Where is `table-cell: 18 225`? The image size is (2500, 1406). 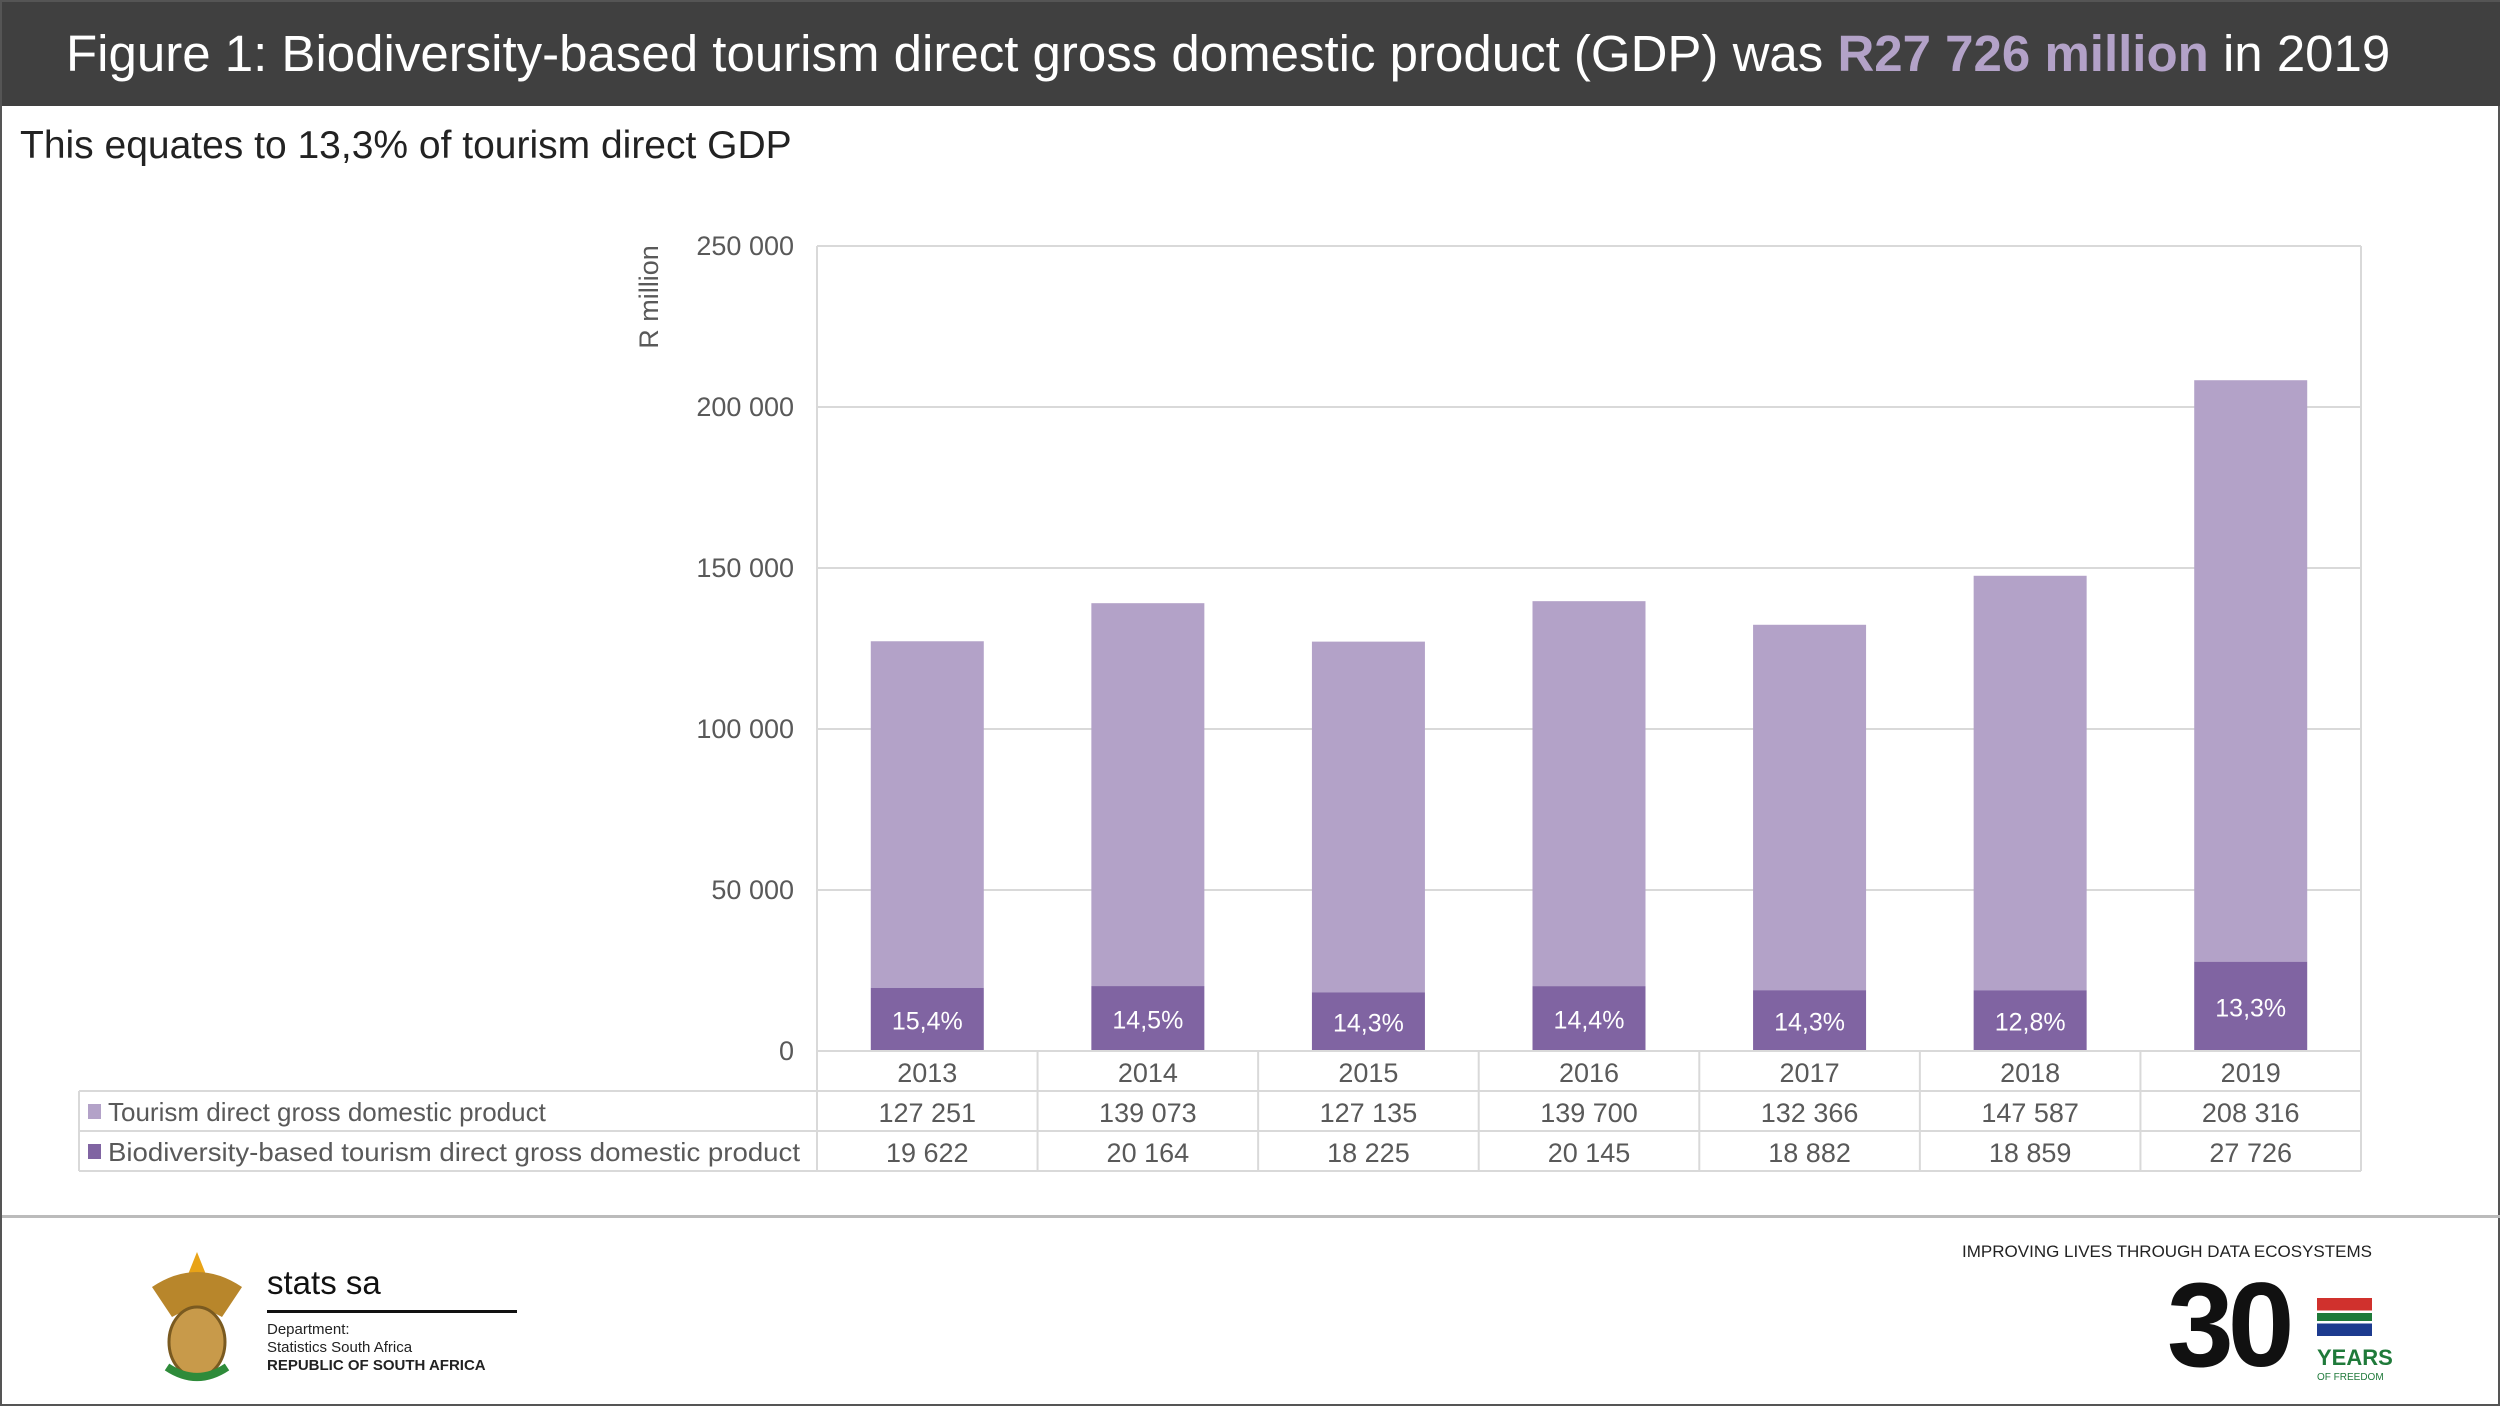
table-cell: 18 225 is located at coordinates (1368, 1153).